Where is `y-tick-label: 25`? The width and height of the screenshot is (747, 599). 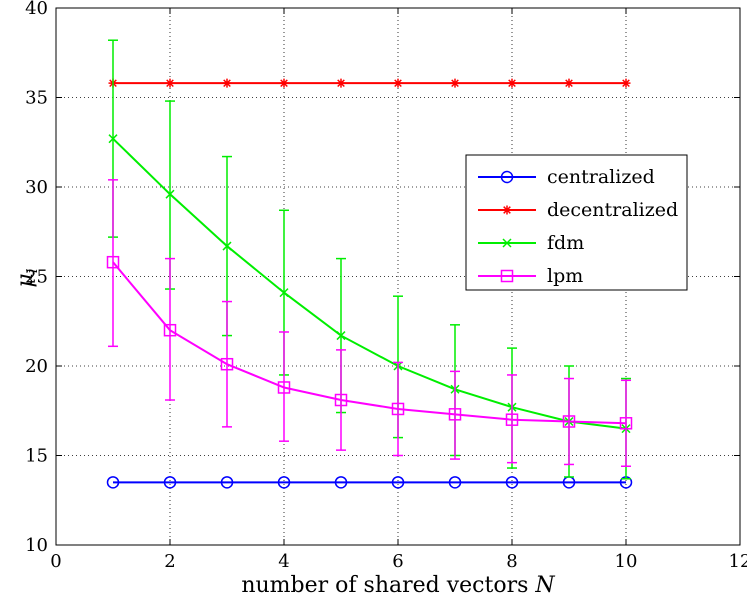
y-tick-label: 25 is located at coordinates (36, 277).